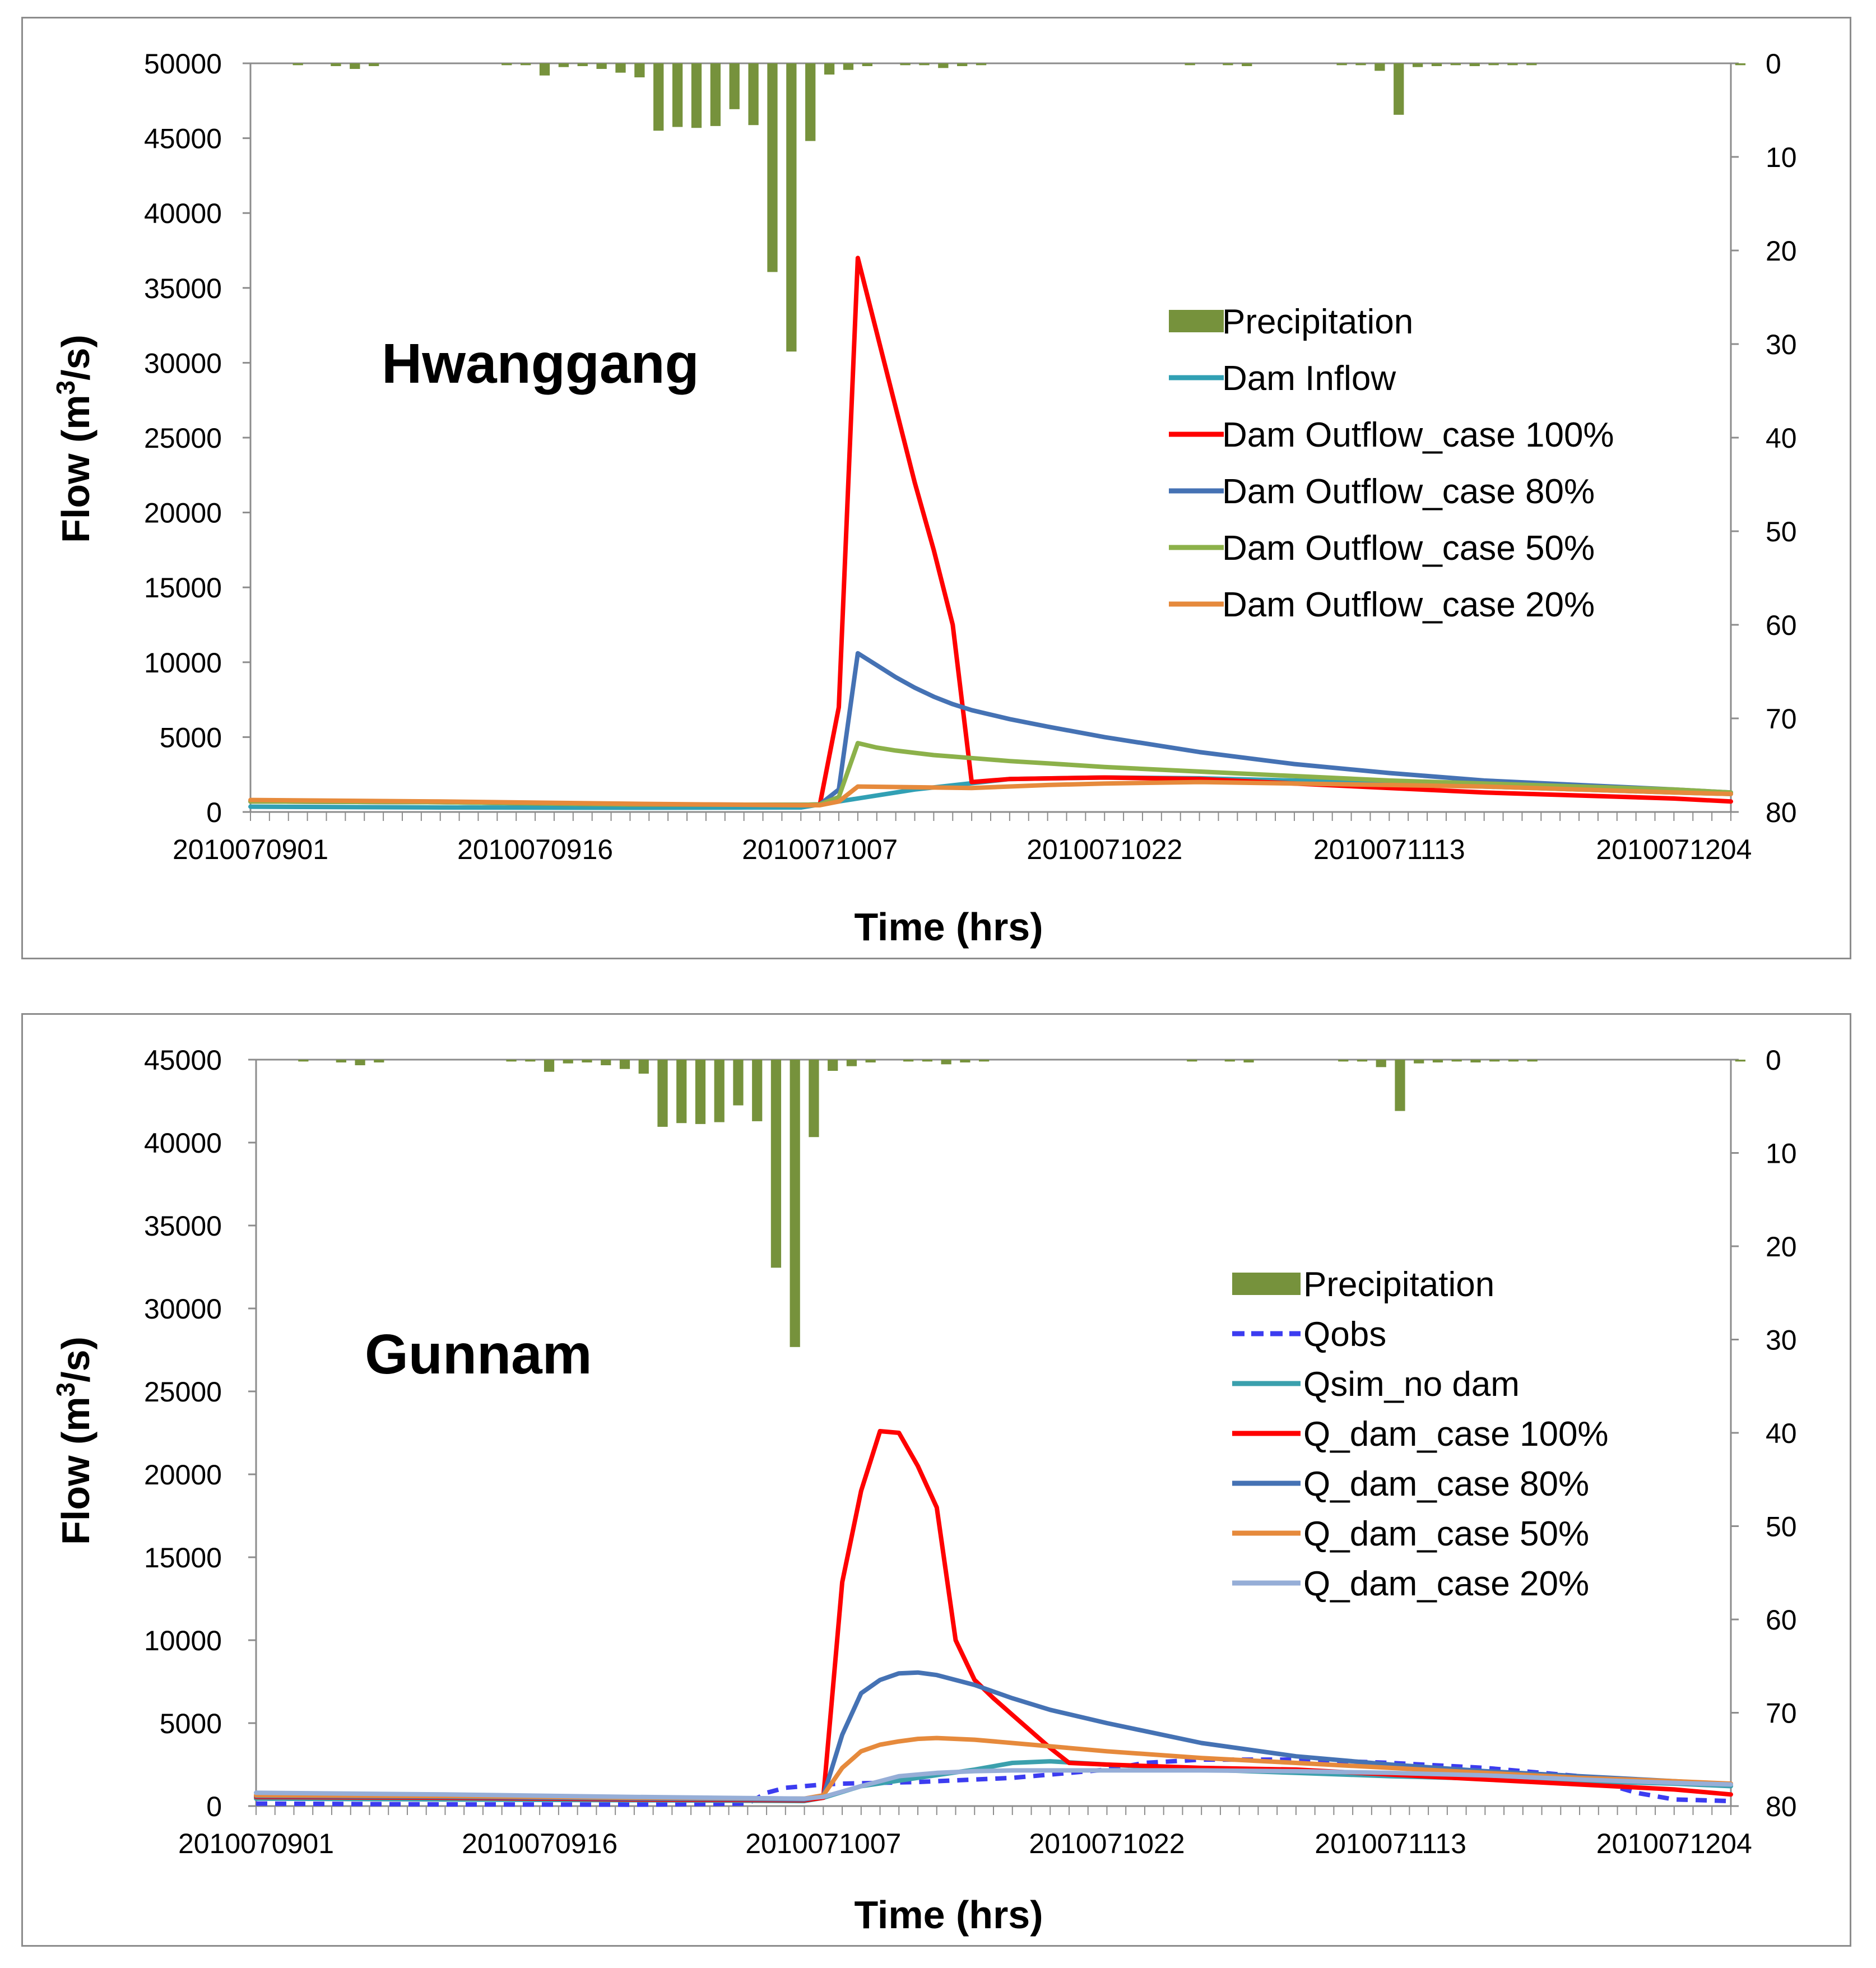 This screenshot has height=1968, width=1876. I want to click on y2-tick-label: 30, so click(1781, 1340).